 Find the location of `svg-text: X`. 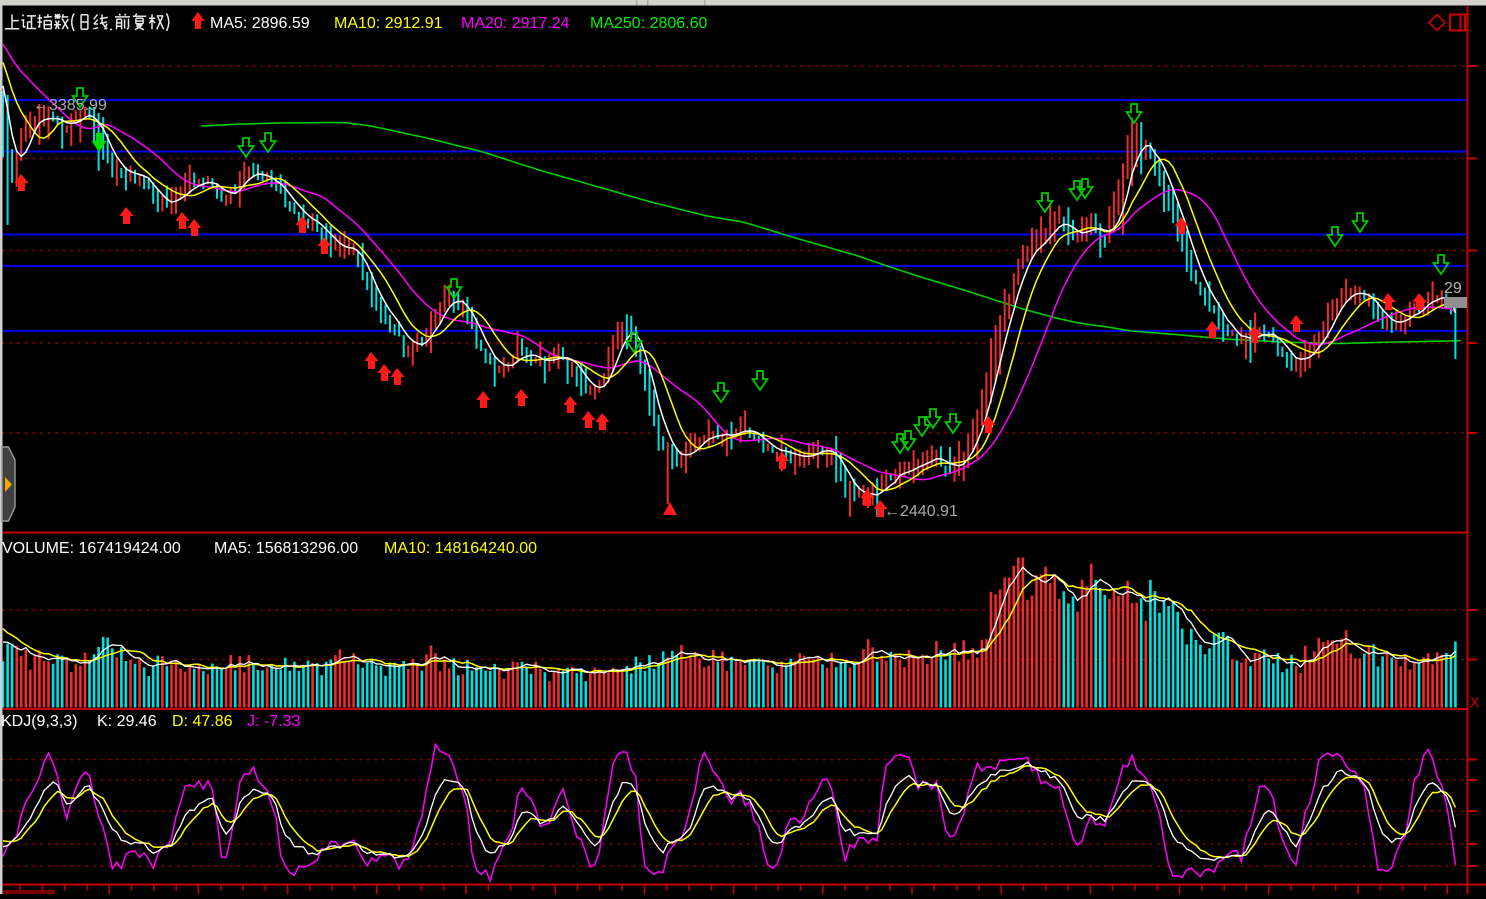

svg-text: X is located at coordinates (1475, 702).